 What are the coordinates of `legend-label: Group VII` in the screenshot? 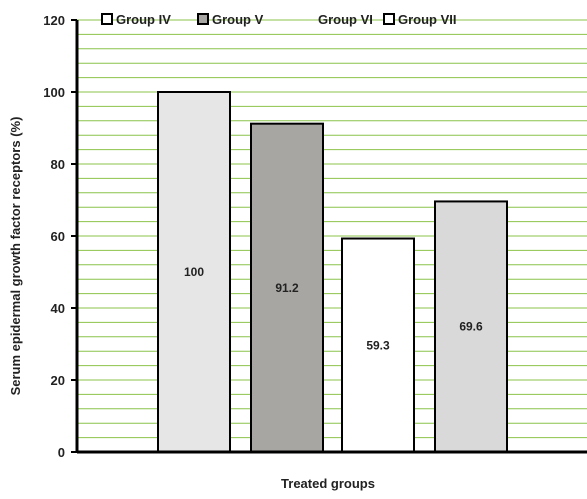 It's located at (427, 19).